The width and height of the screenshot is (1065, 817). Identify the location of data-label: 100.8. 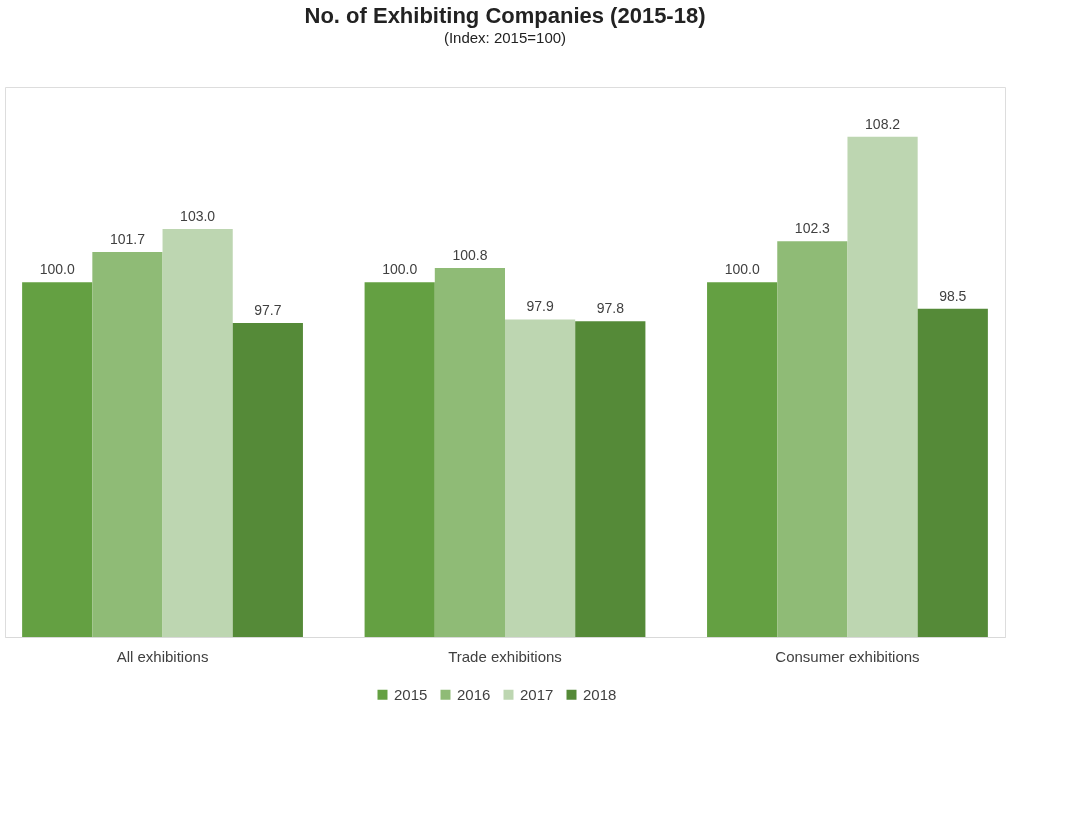
(470, 254).